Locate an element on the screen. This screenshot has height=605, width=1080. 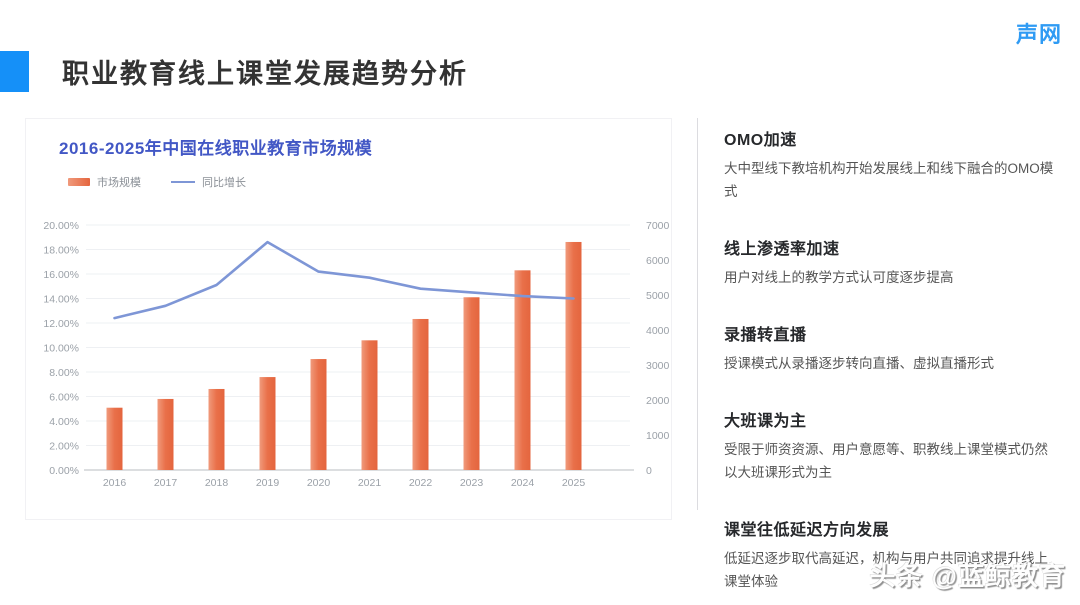
svg-text: 4000 is located at coordinates (658, 331).